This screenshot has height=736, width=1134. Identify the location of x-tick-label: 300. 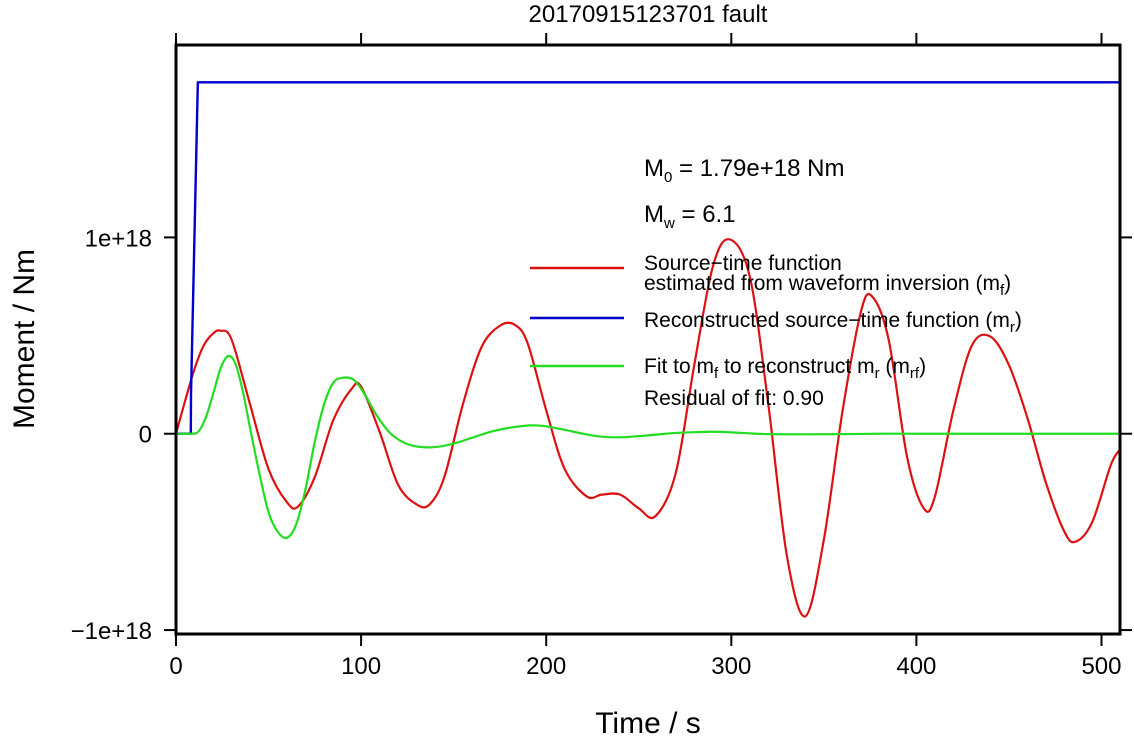
(731, 666).